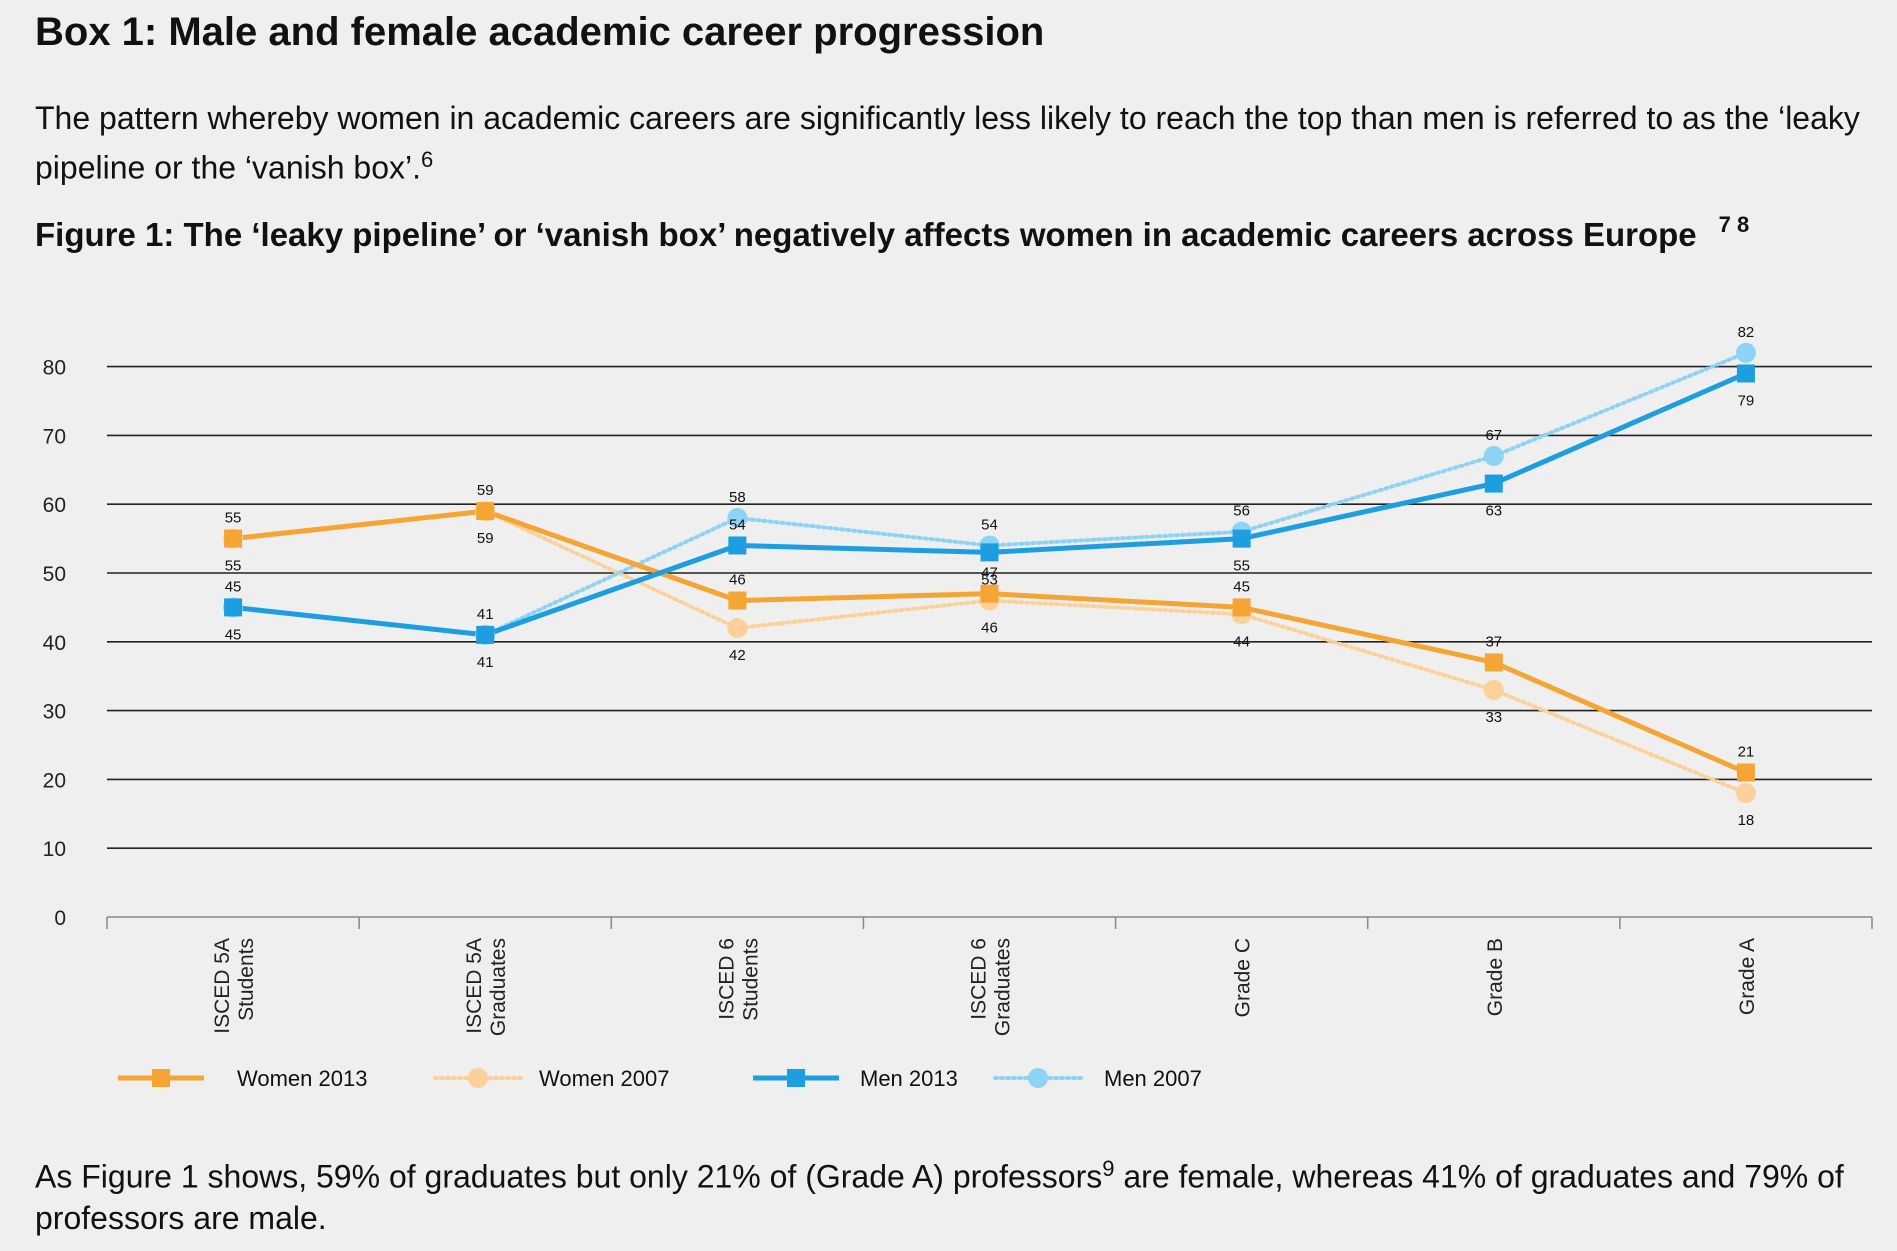 The width and height of the screenshot is (1897, 1251). I want to click on y-tick-label: 20, so click(54, 780).